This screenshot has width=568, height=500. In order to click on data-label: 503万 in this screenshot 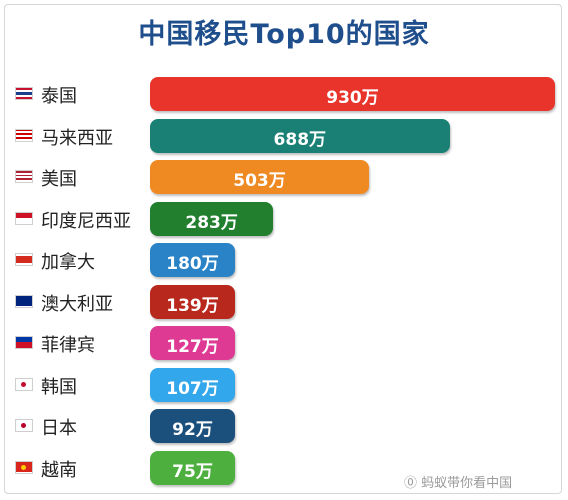, I will do `click(259, 181)`.